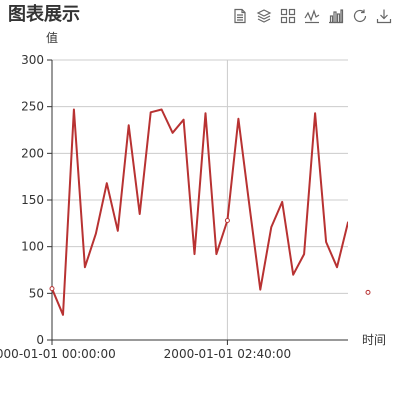 The image size is (400, 400). What do you see at coordinates (36, 293) in the screenshot?
I see `y-tick-label: 50` at bounding box center [36, 293].